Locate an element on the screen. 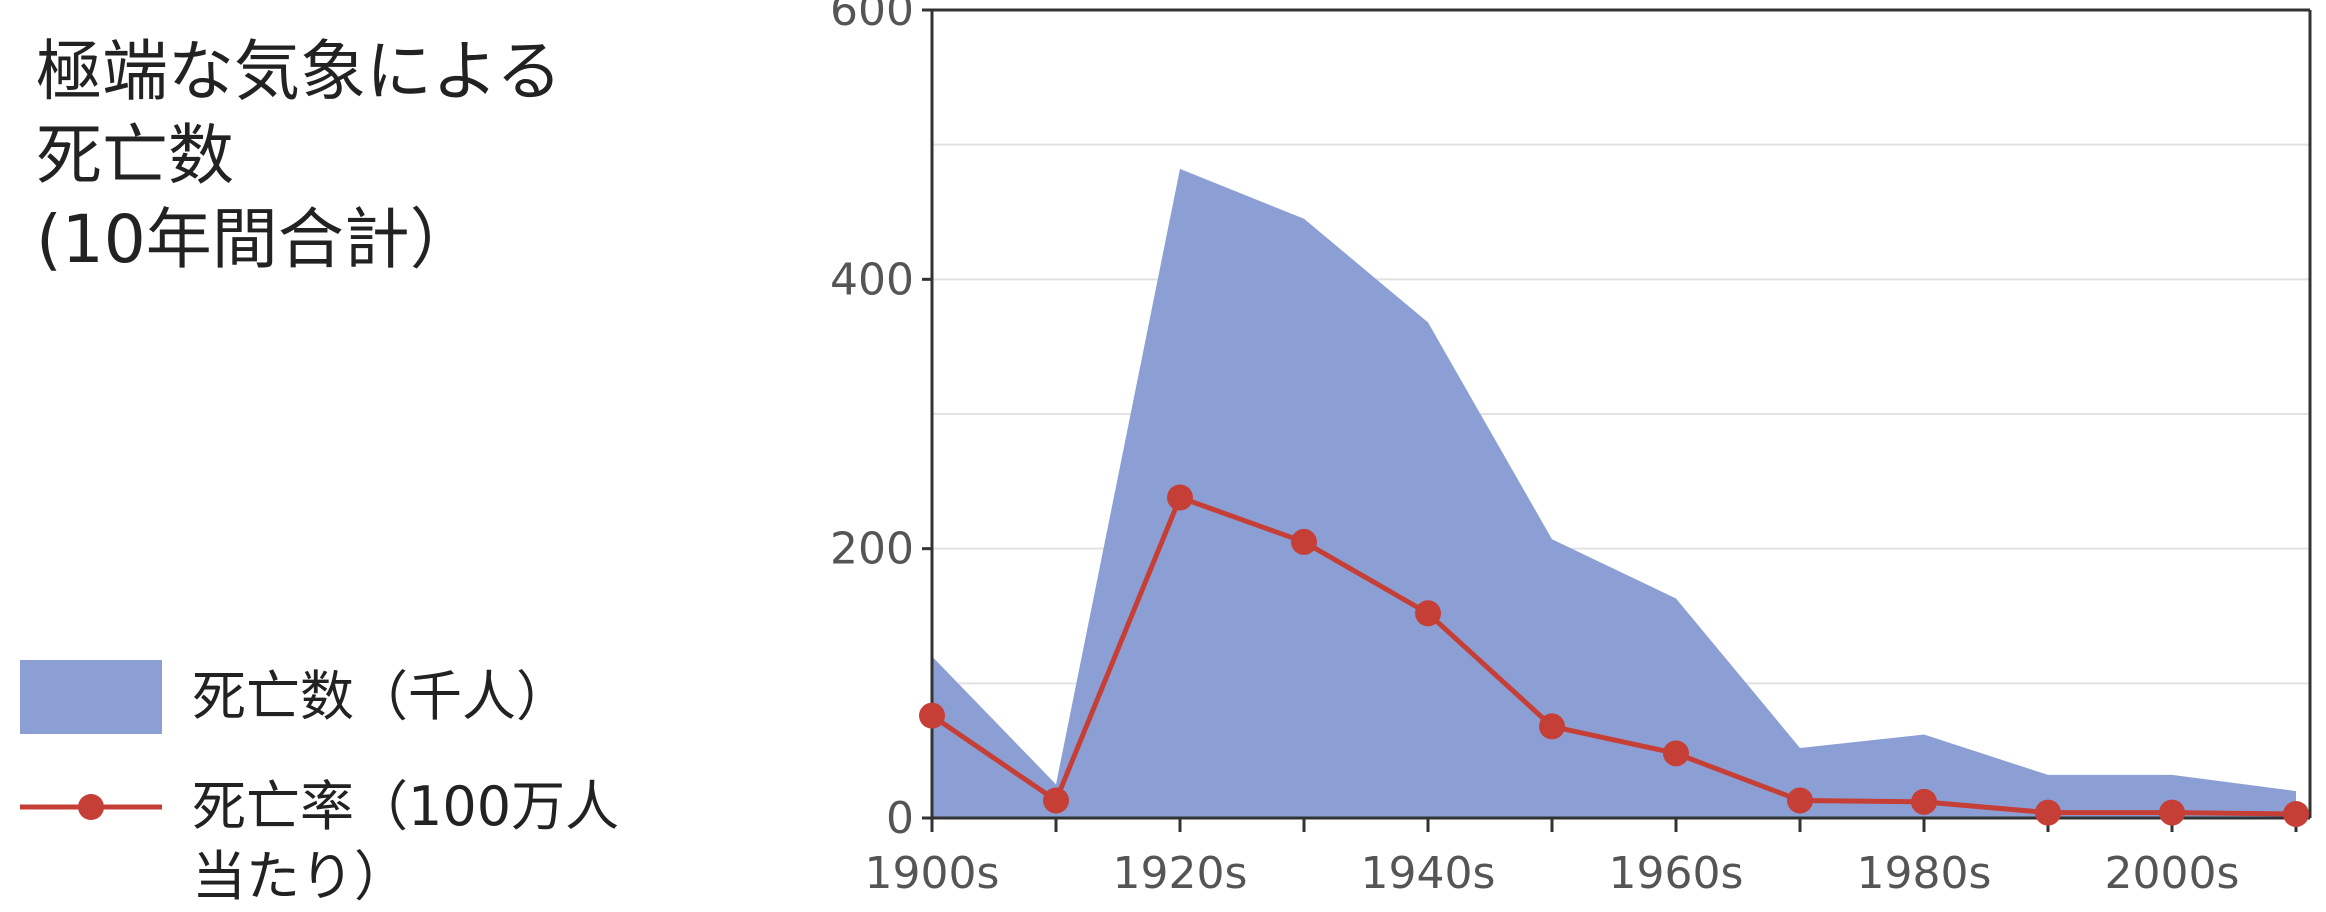  chart-title-line-1: 極端な気象による is located at coordinates (299, 71).